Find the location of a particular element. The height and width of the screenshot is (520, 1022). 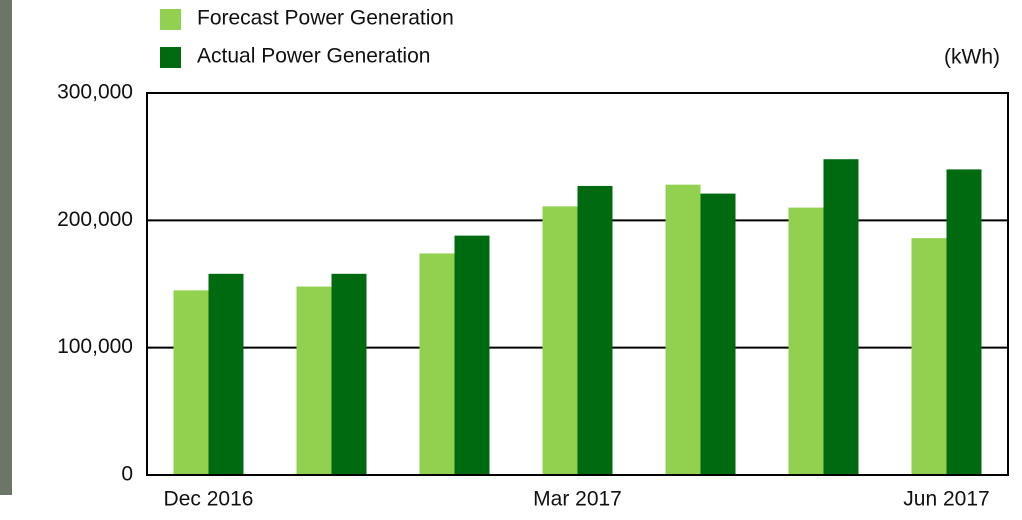

x-tick-label: Dec 2016 is located at coordinates (209, 499).